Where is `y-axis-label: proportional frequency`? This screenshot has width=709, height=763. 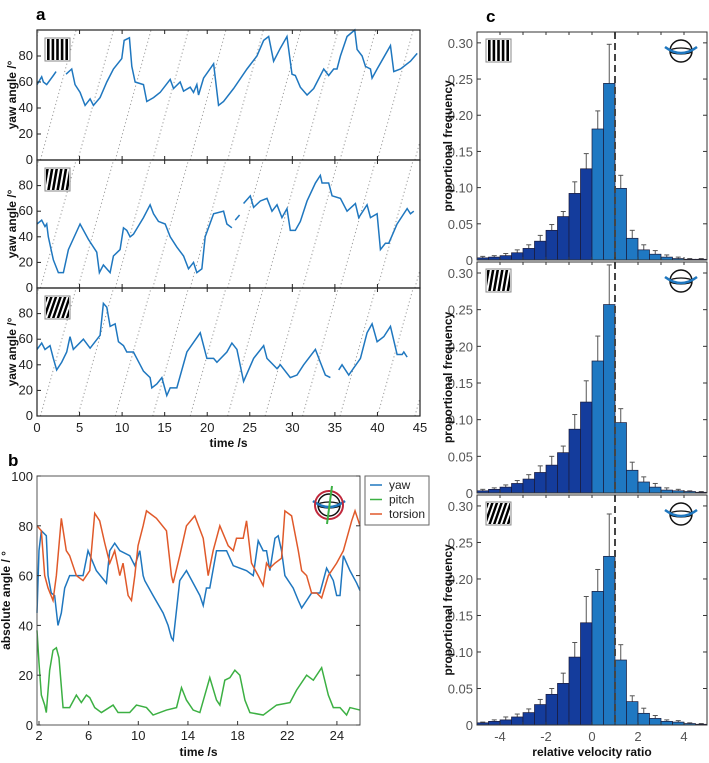 y-axis-label: proportional frequency is located at coordinates (448, 610).